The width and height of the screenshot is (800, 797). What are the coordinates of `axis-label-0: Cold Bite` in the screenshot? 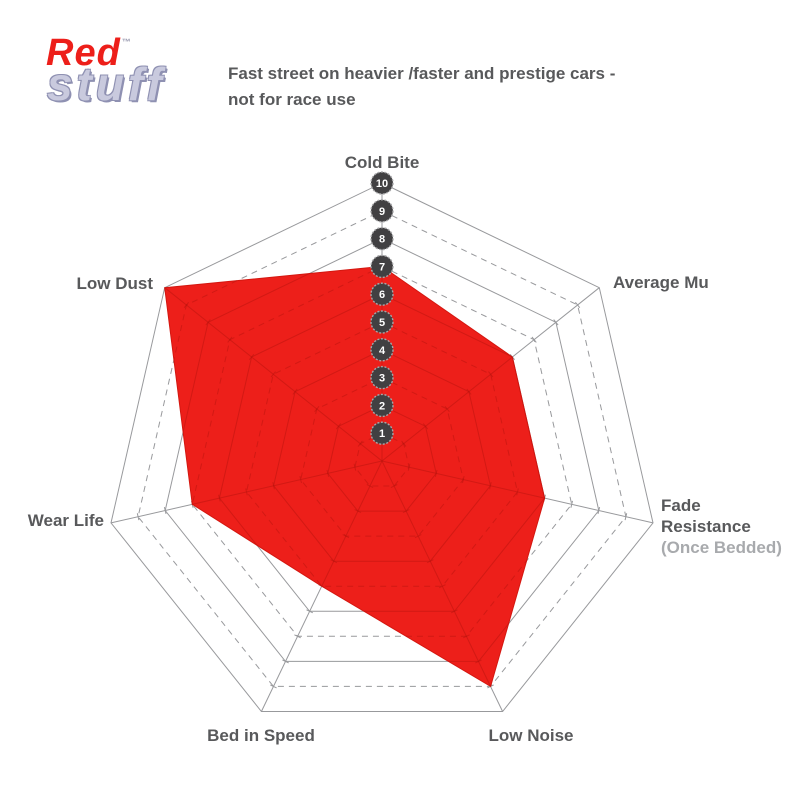 It's located at (382, 162).